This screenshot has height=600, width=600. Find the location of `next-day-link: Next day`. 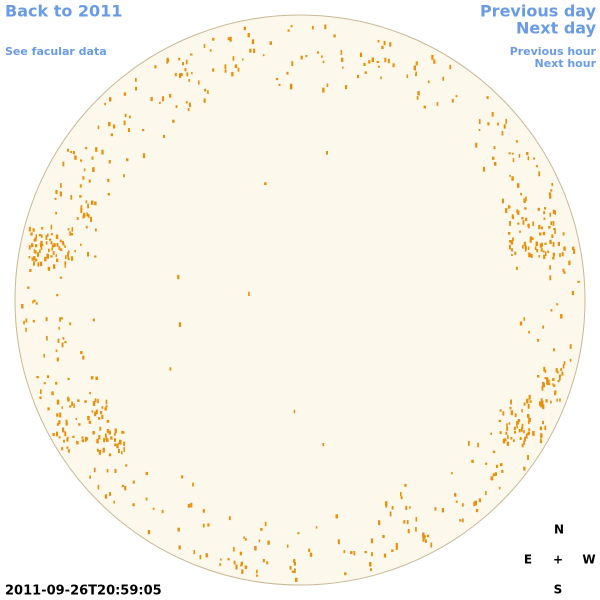

next-day-link: Next day is located at coordinates (556, 28).